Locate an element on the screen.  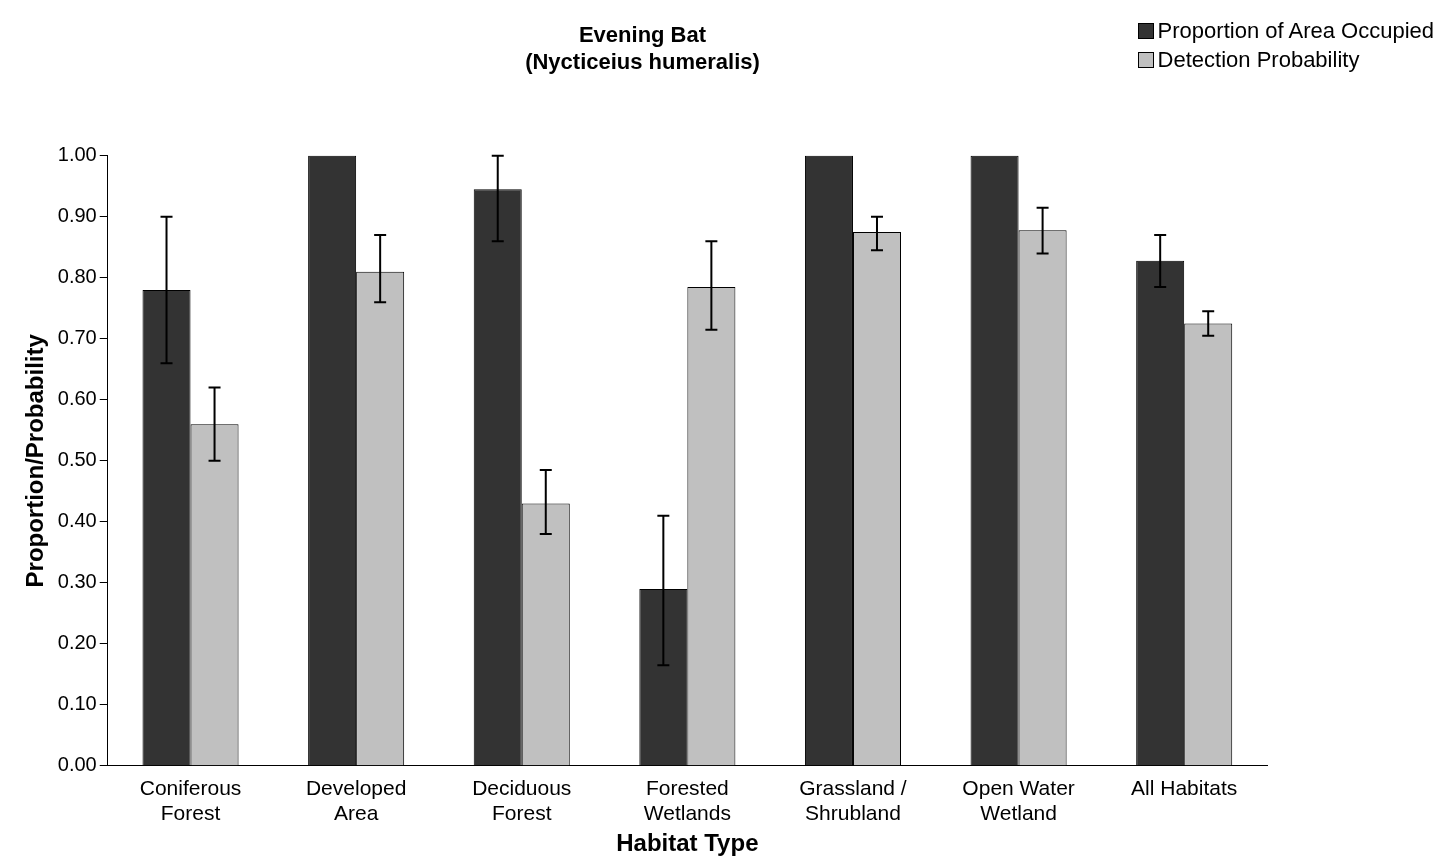
chart-title: Evening Bat (Nycticeius humeralis) is located at coordinates (642, 48).